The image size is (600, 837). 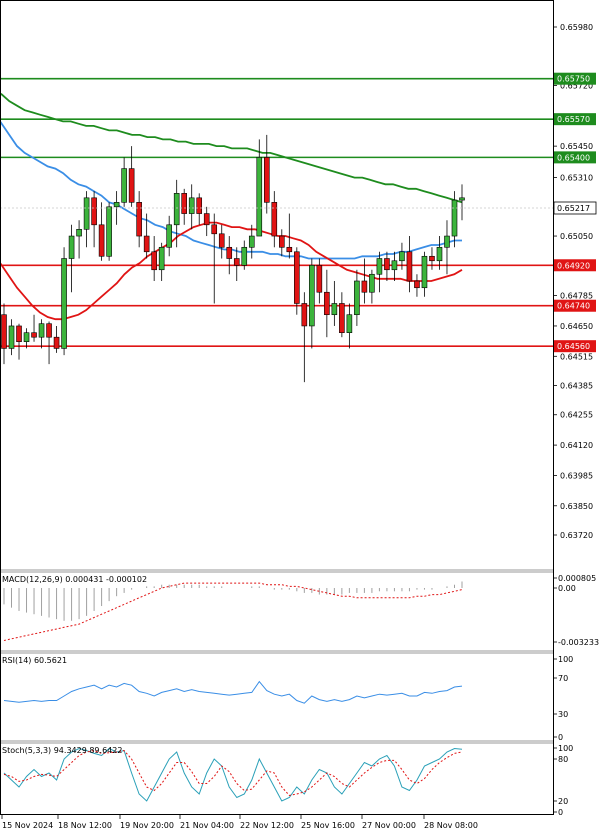 I want to click on macd-tick-label: 0.000805, so click(x=577, y=578).